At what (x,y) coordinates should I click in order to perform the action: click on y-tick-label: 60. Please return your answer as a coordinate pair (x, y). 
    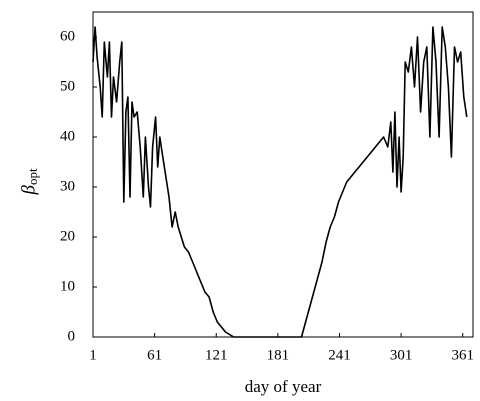
    Looking at the image, I should click on (67, 36).